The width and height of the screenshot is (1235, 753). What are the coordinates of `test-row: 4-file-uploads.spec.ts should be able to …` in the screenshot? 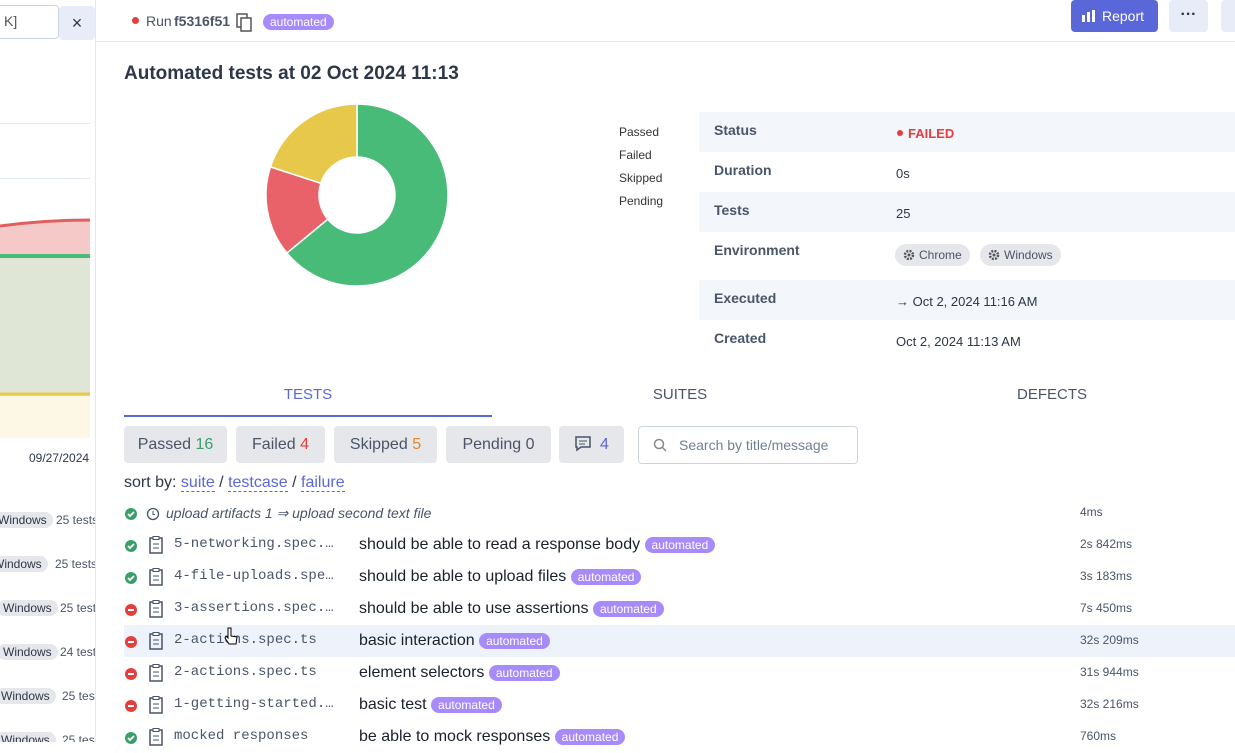 It's located at (679, 577).